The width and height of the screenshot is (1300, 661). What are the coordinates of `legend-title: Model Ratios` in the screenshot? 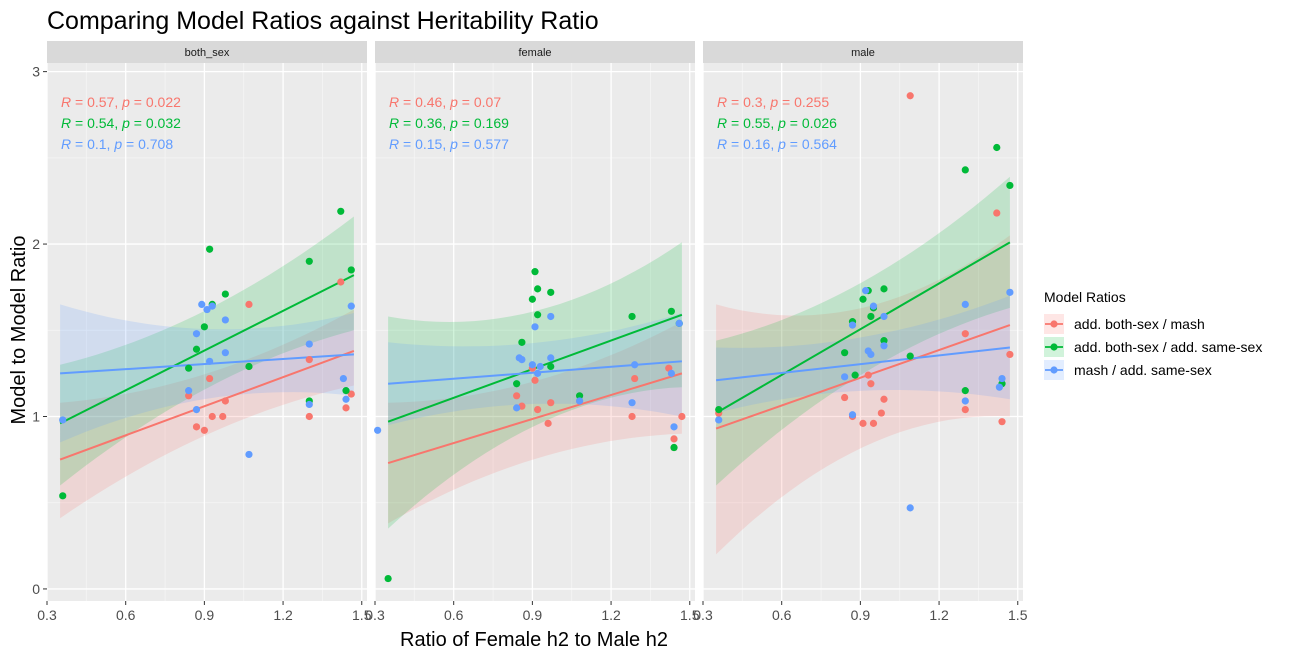 It's located at (1085, 297).